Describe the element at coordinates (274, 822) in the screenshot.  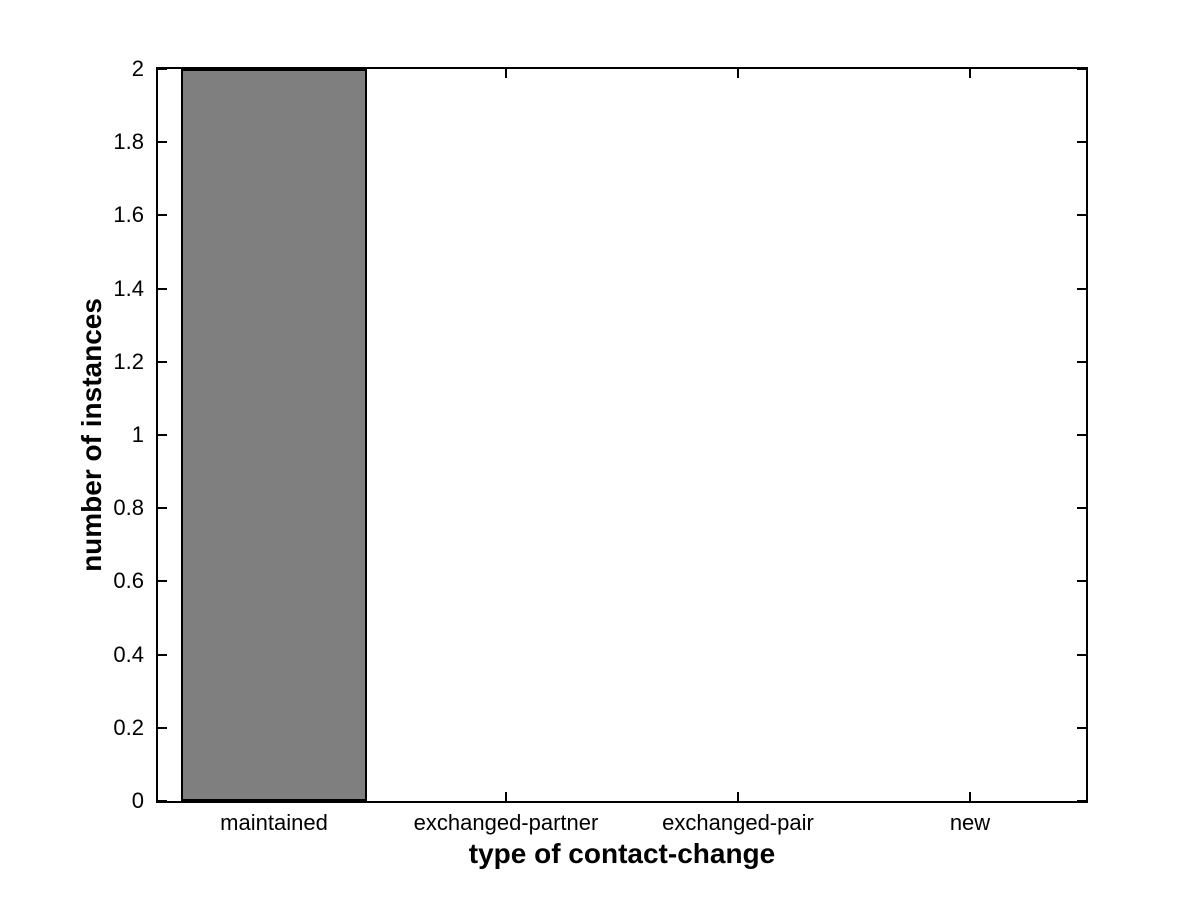
I see `x-tick-label: maintained` at that location.